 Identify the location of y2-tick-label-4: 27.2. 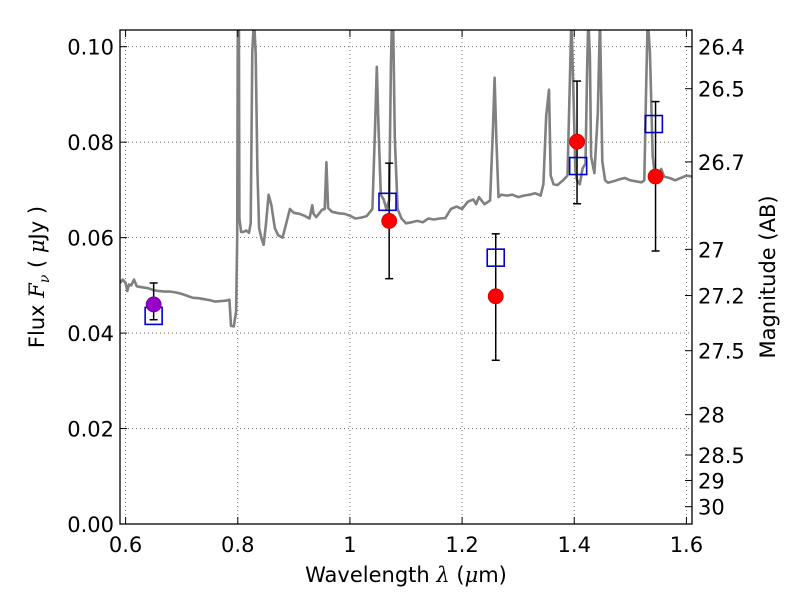
(721, 297).